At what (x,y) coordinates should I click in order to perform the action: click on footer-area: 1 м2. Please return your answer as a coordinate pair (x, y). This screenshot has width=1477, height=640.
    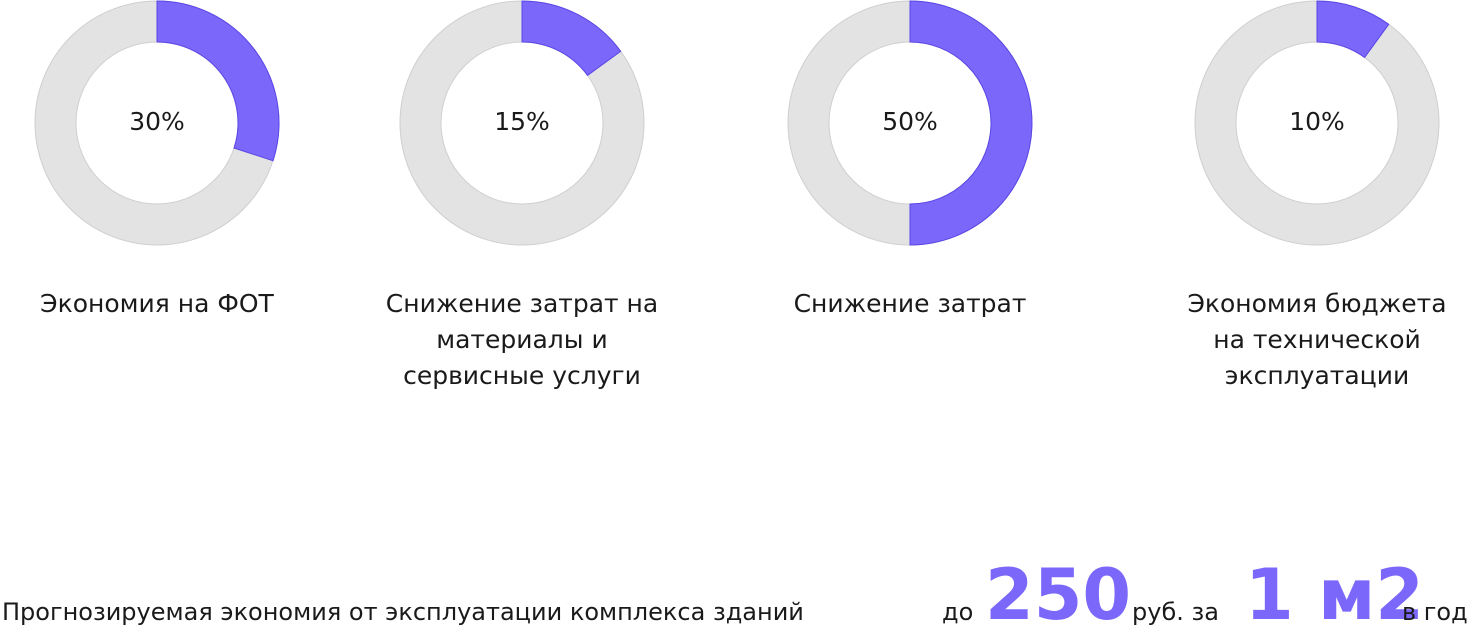
    Looking at the image, I should click on (1334, 595).